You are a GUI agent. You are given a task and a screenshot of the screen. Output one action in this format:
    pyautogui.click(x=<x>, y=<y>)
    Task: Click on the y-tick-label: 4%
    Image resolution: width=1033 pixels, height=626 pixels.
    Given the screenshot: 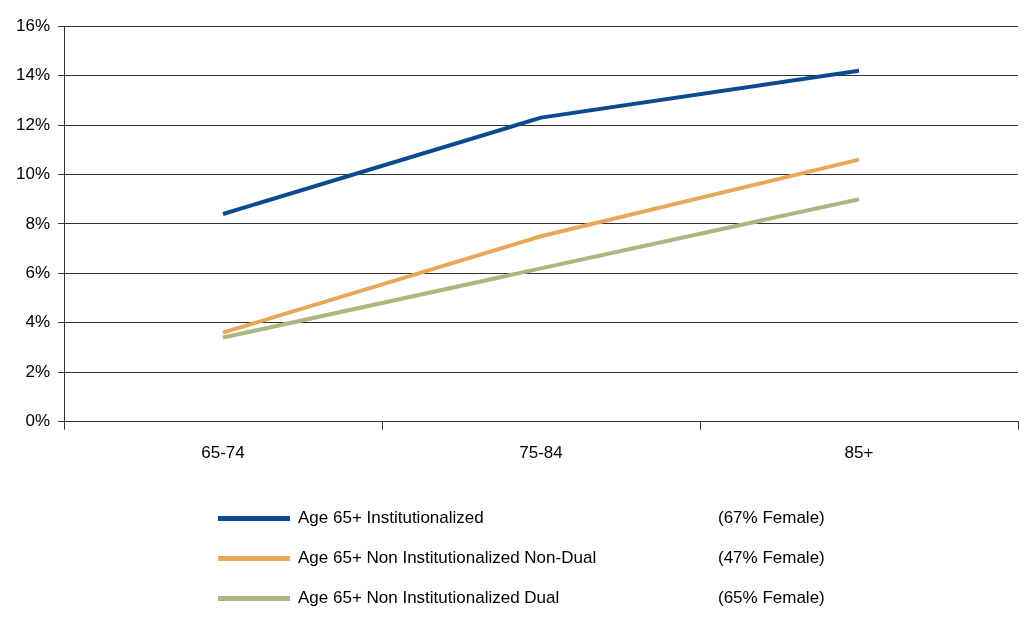 What is the action you would take?
    pyautogui.click(x=38, y=322)
    